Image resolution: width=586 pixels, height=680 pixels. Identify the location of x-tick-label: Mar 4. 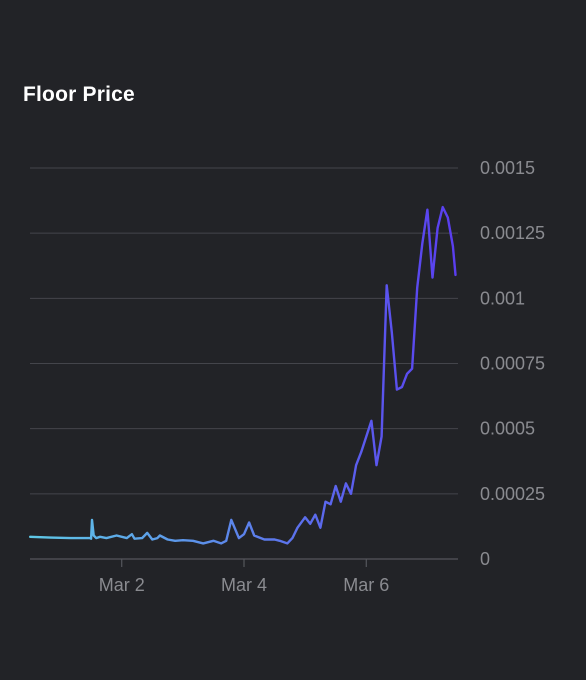
(244, 585).